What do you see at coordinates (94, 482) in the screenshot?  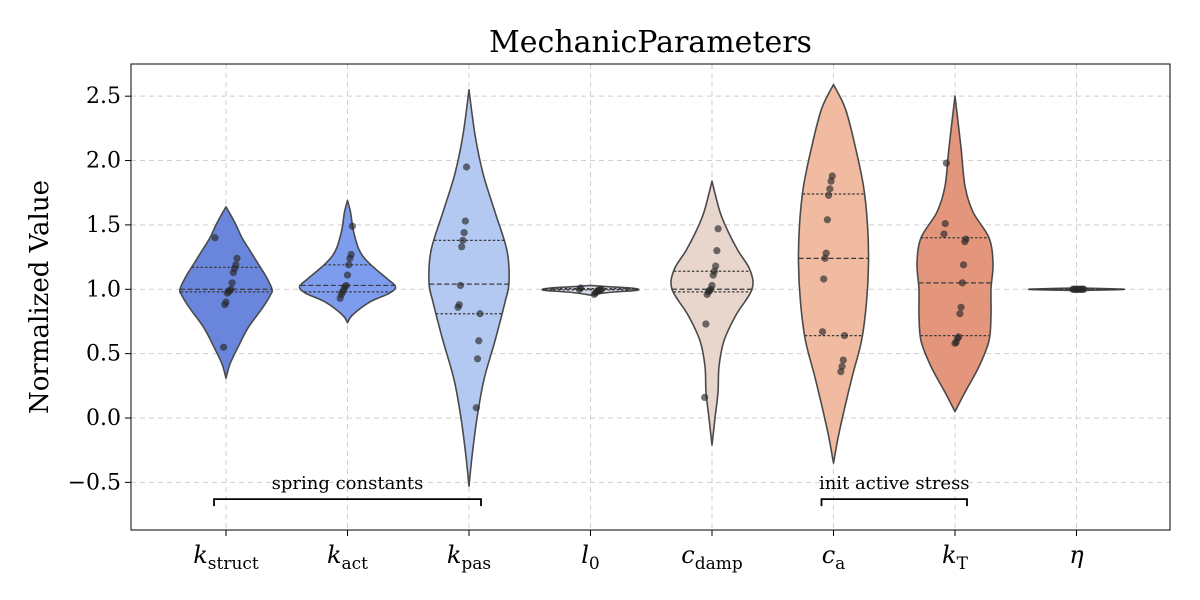 I see `y-tick-label: −0.5` at bounding box center [94, 482].